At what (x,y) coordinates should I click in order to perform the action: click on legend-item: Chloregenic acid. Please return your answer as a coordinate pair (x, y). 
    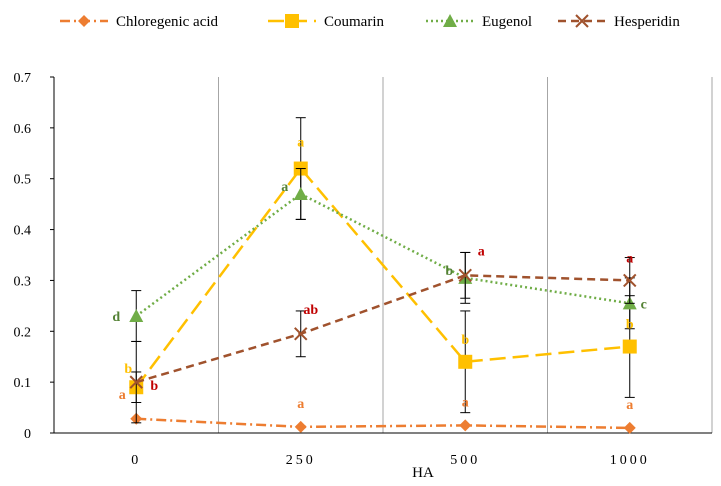
    Looking at the image, I should click on (139, 22).